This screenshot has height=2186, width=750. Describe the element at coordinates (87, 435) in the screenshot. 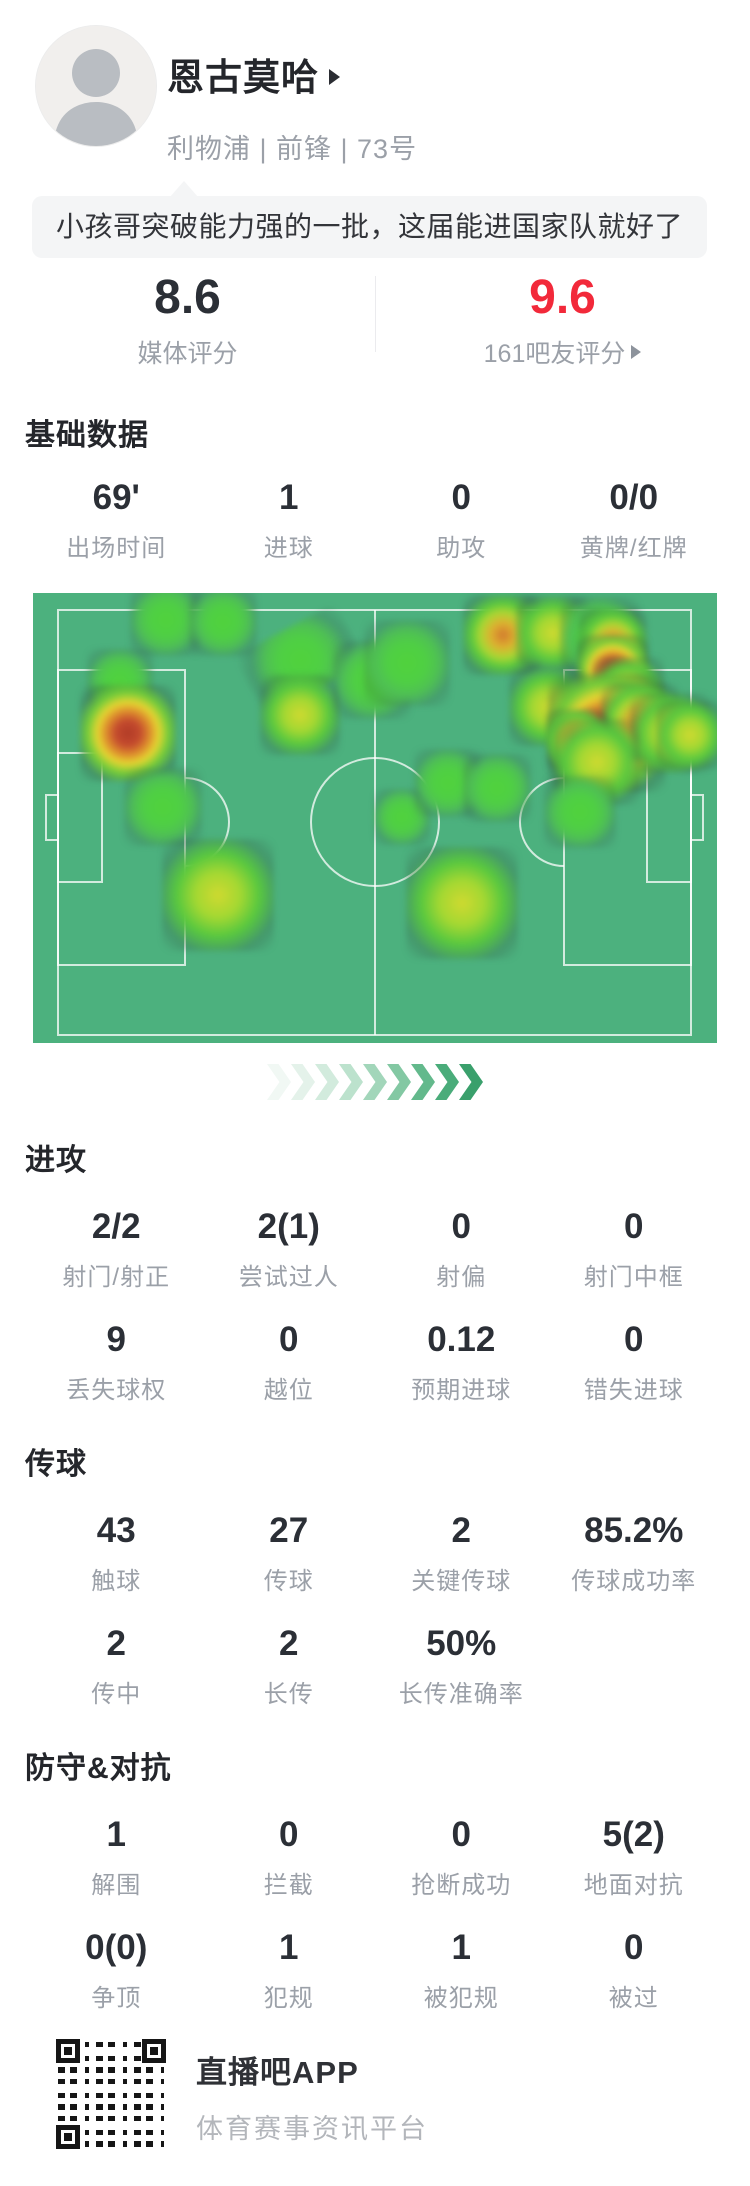

I see `section-title: 基础数据` at that location.